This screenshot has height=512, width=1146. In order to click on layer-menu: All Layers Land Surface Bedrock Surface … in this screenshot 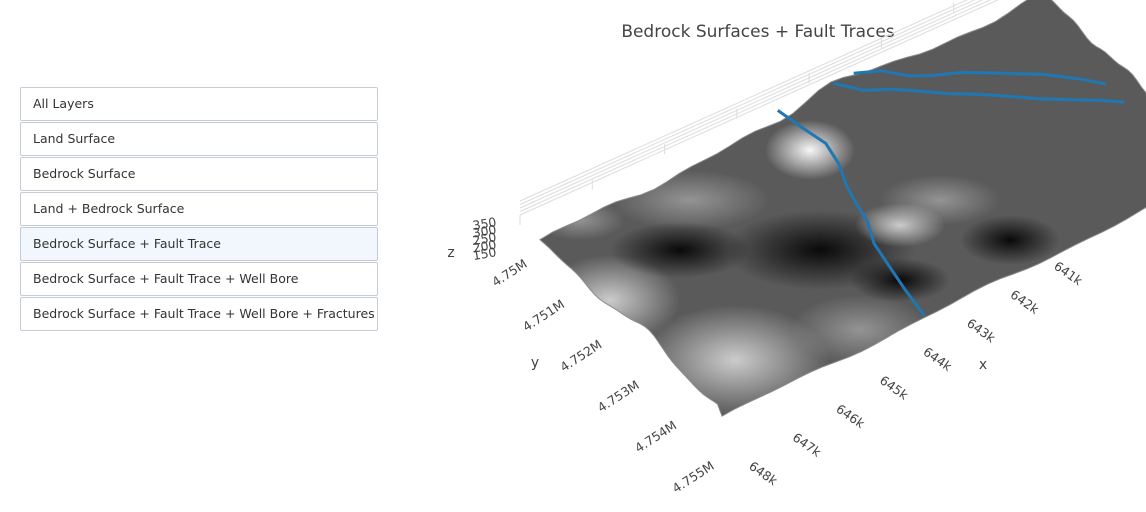, I will do `click(199, 209)`.